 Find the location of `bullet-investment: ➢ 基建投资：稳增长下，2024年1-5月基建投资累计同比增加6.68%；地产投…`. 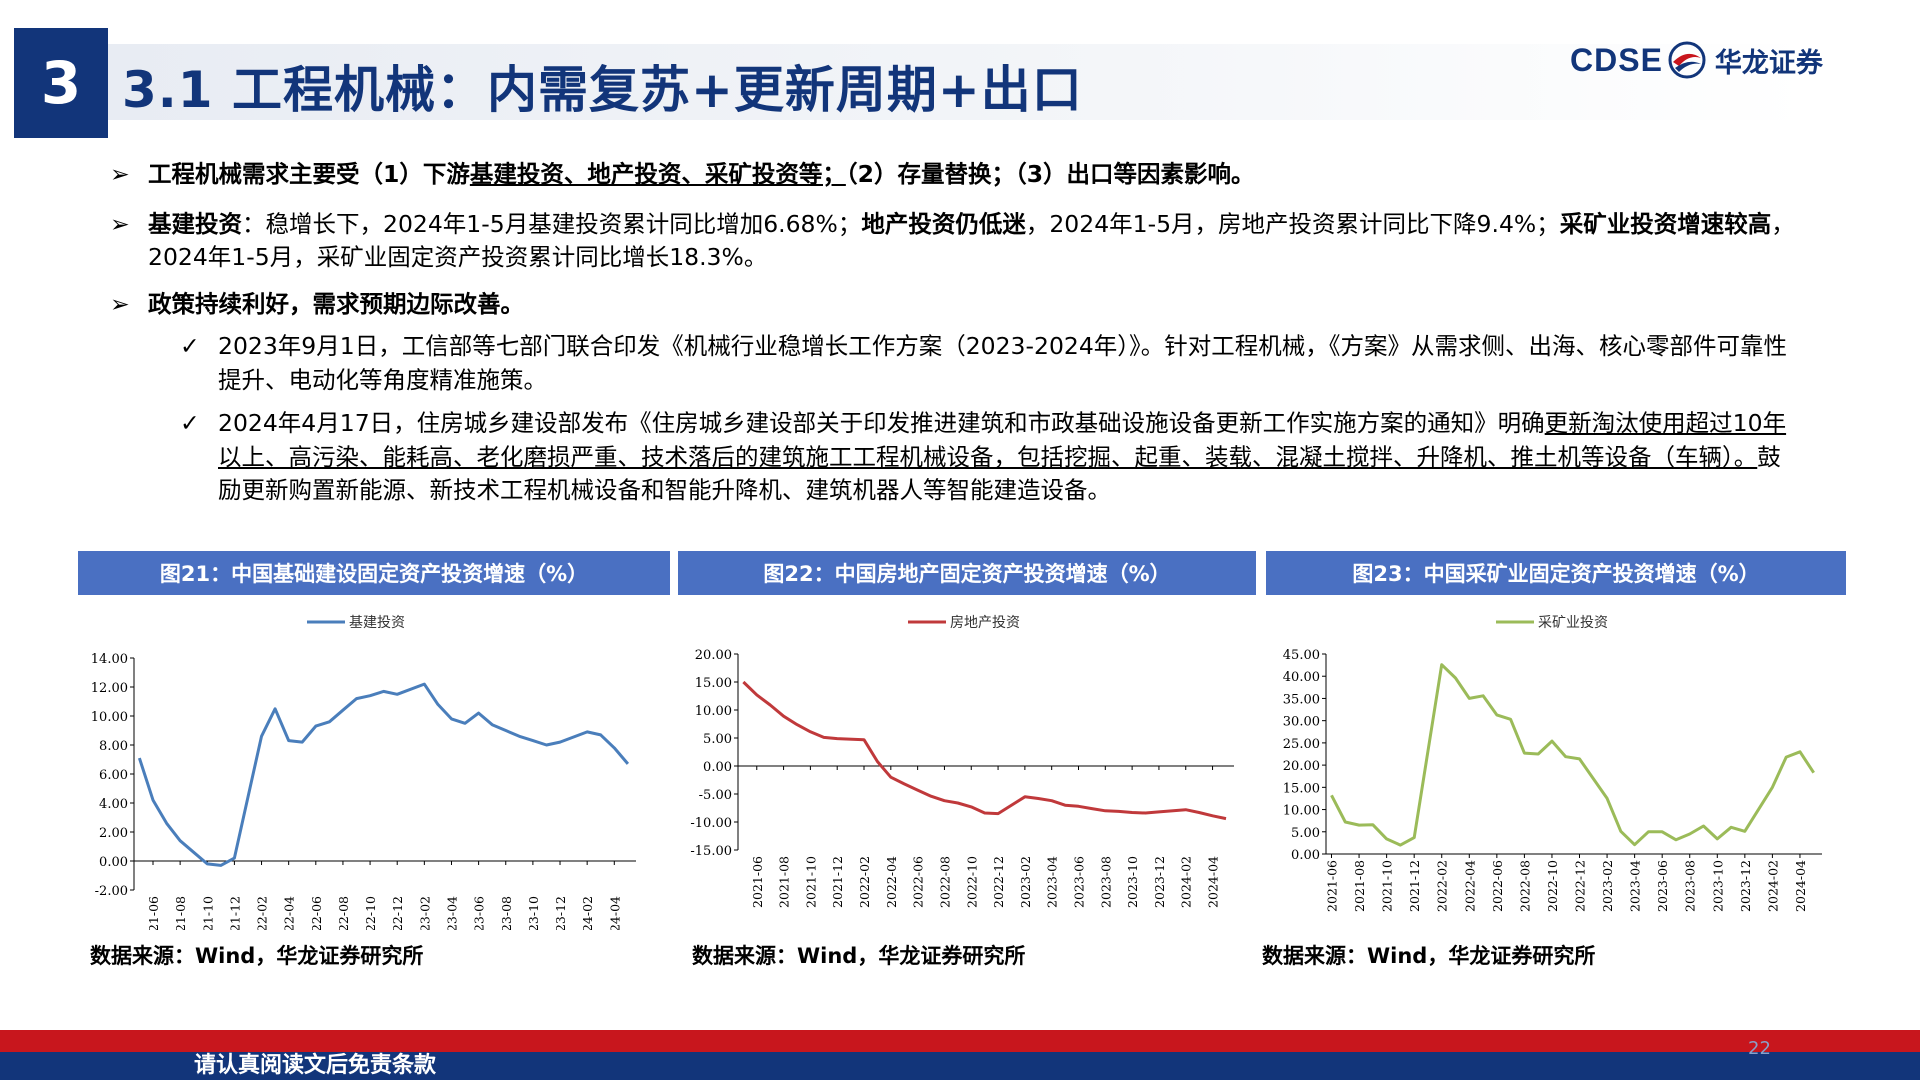

bullet-investment: ➢ 基建投资：稳增长下，2024年1-5月基建投资累计同比增加6.68%；地产投… is located at coordinates (960, 241).